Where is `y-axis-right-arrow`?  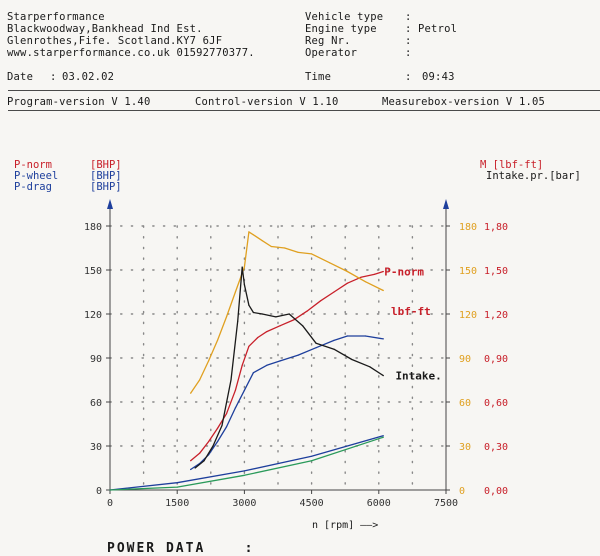 y-axis-right-arrow is located at coordinates (446, 204).